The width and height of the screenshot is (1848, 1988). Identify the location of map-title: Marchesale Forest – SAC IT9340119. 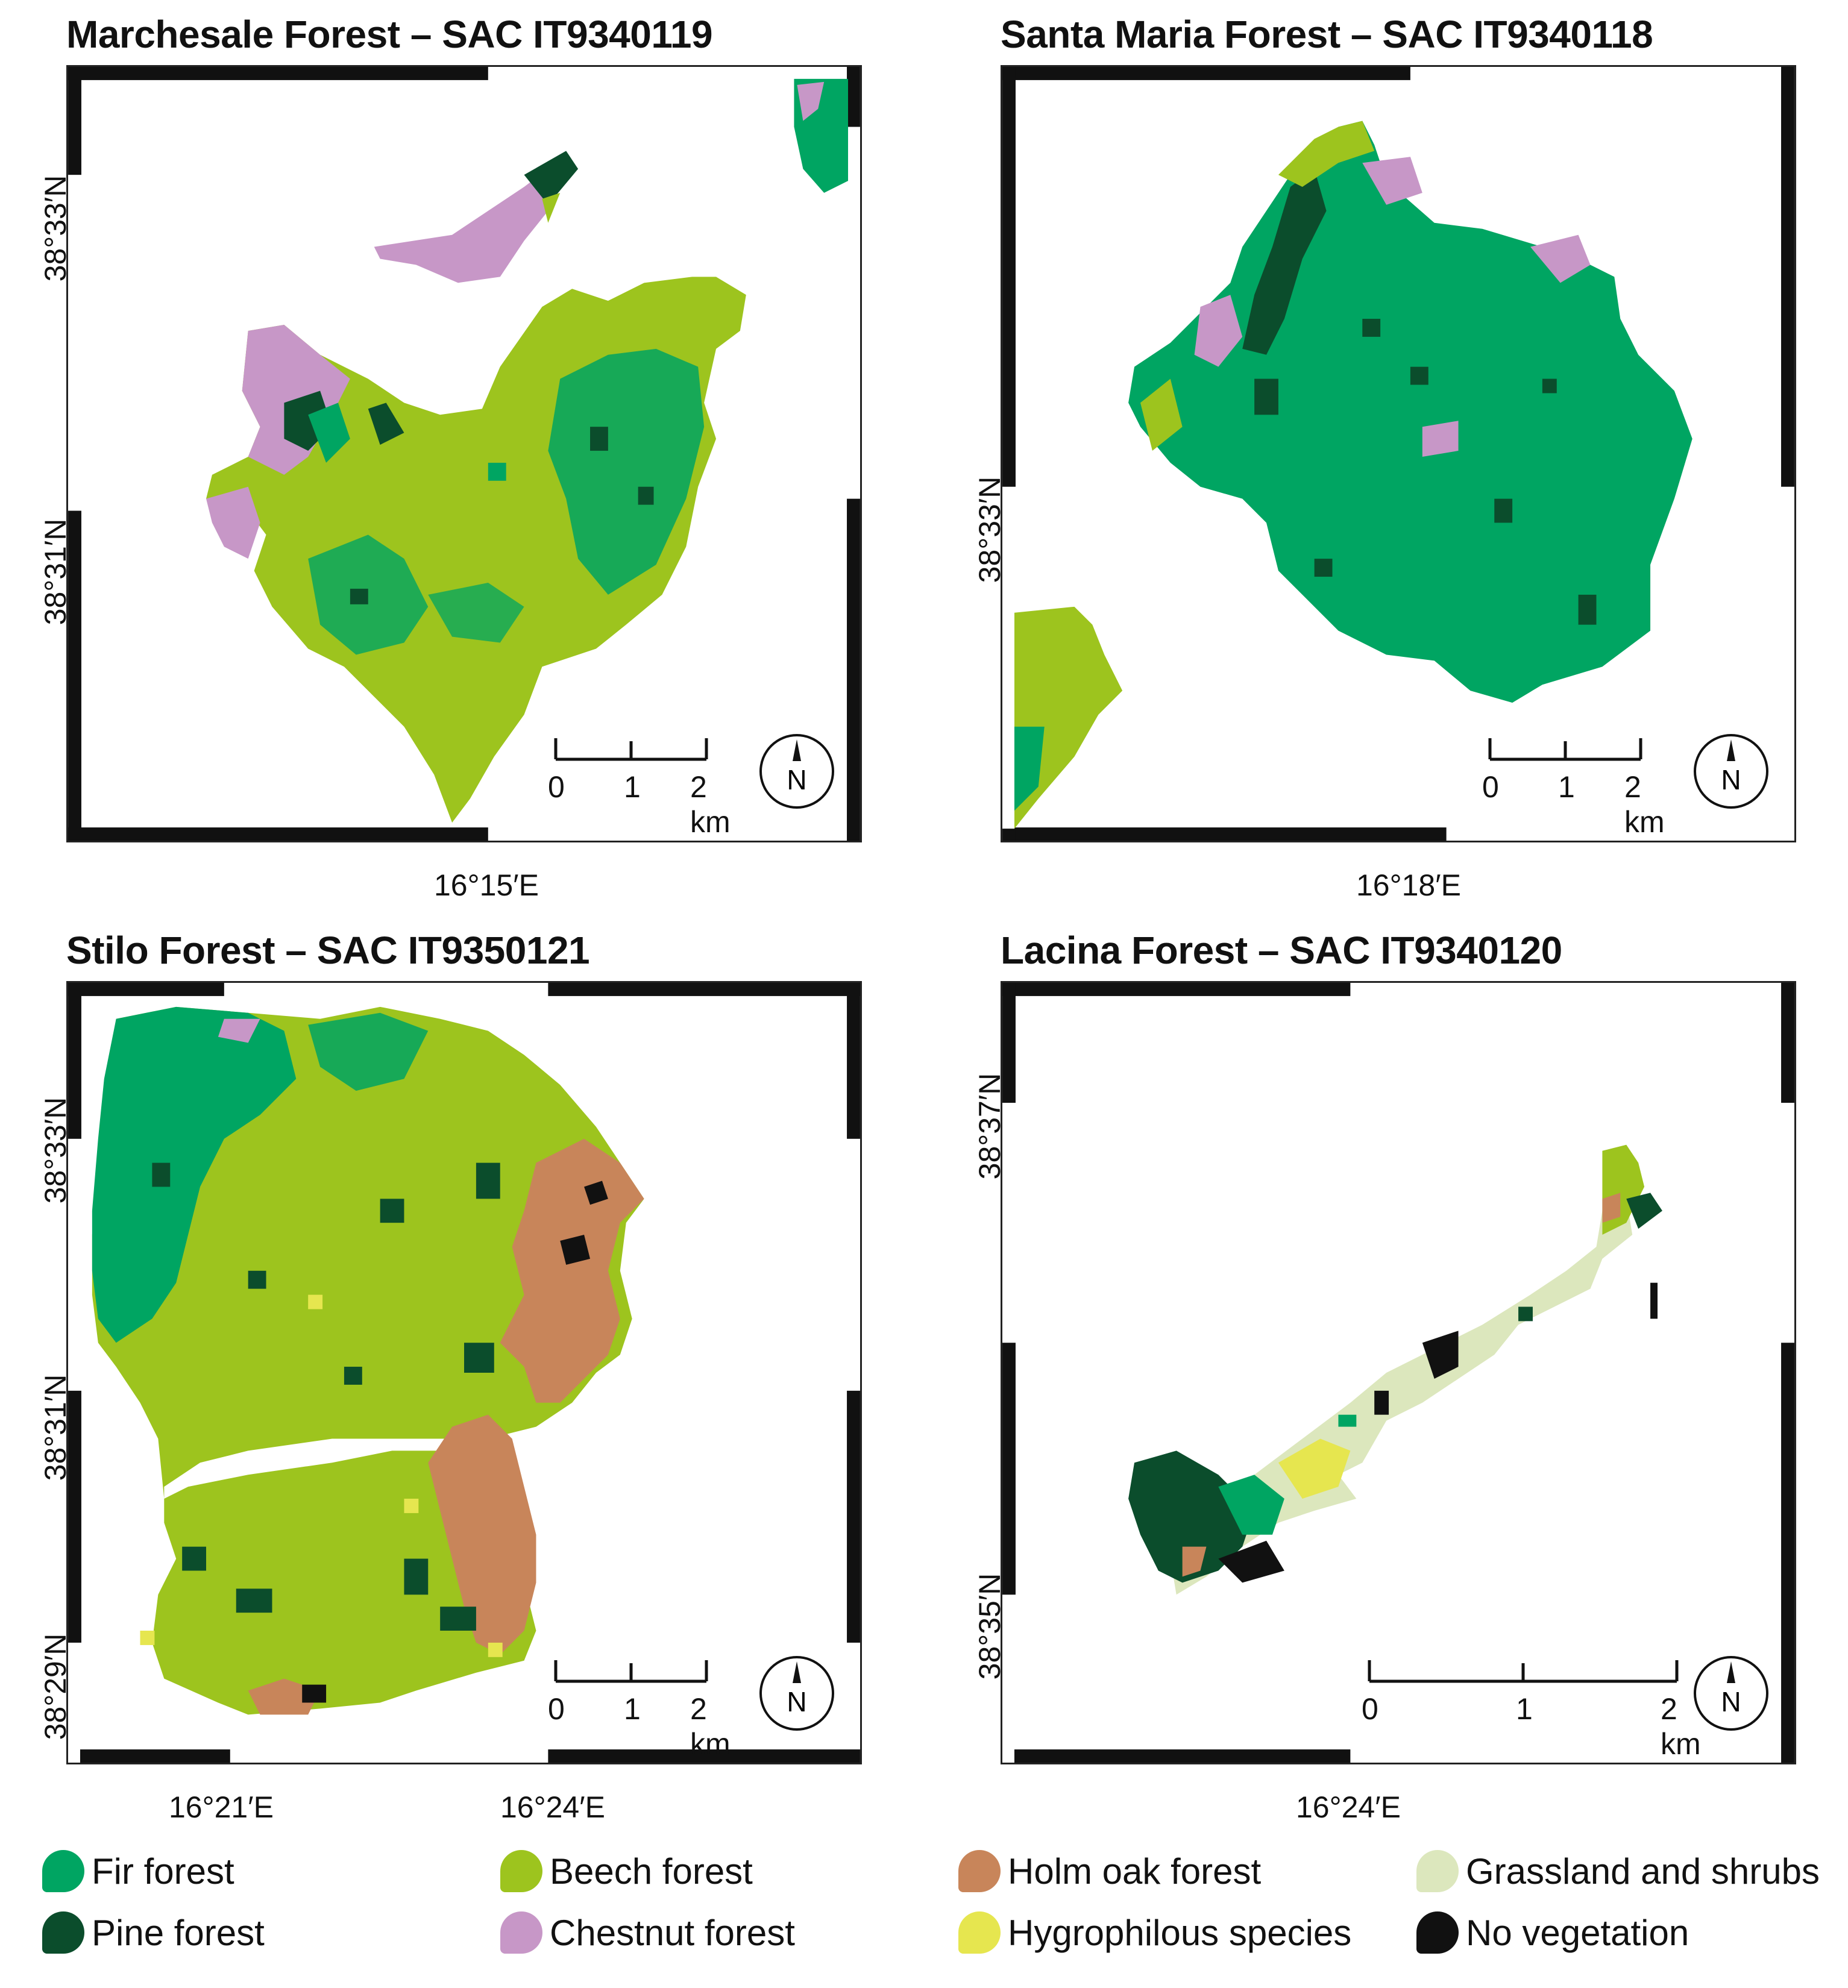
(389, 34).